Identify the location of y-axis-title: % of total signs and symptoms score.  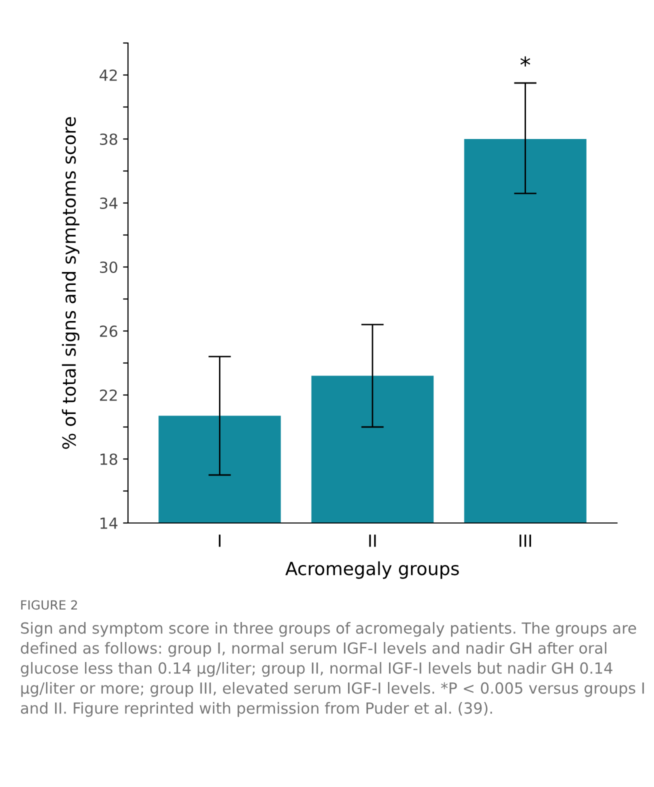
(71, 283).